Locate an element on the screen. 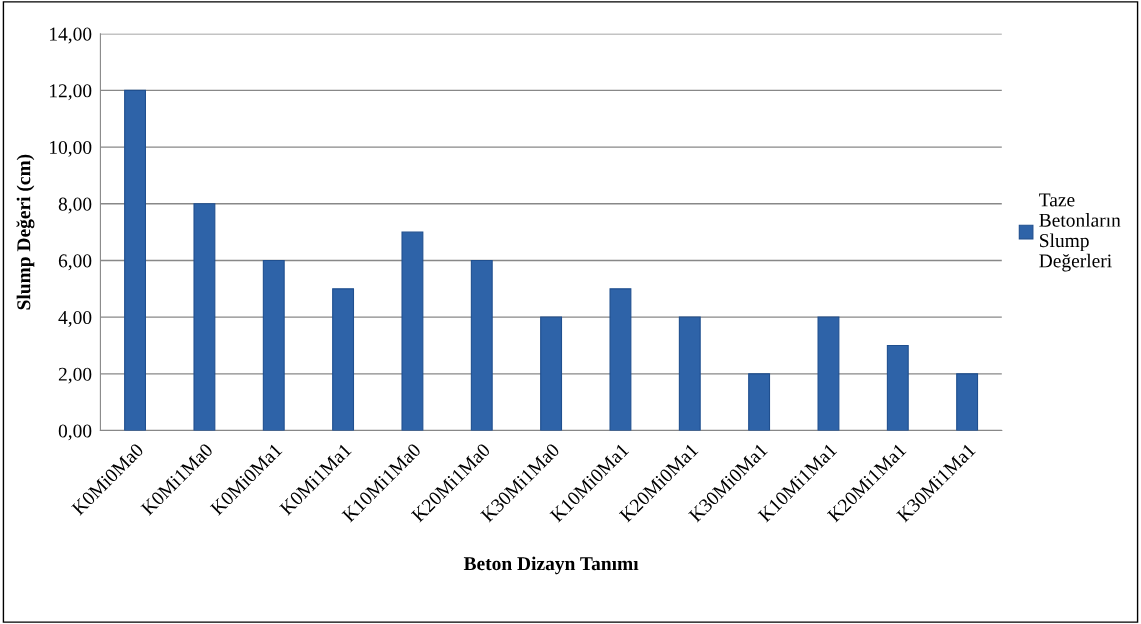 The height and width of the screenshot is (624, 1141). y-tick-label: 8,00 is located at coordinates (75, 205).